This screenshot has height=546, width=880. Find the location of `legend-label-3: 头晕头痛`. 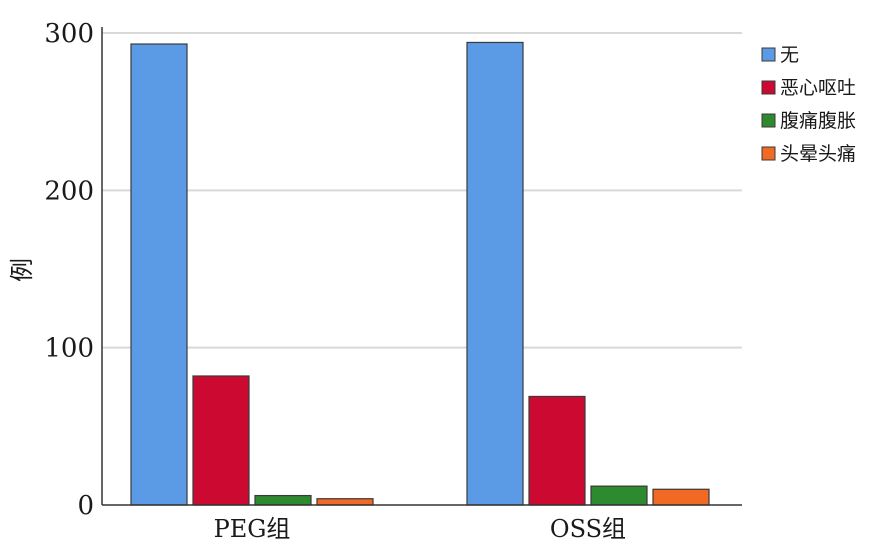

legend-label-3: 头晕头痛 is located at coordinates (818, 154).